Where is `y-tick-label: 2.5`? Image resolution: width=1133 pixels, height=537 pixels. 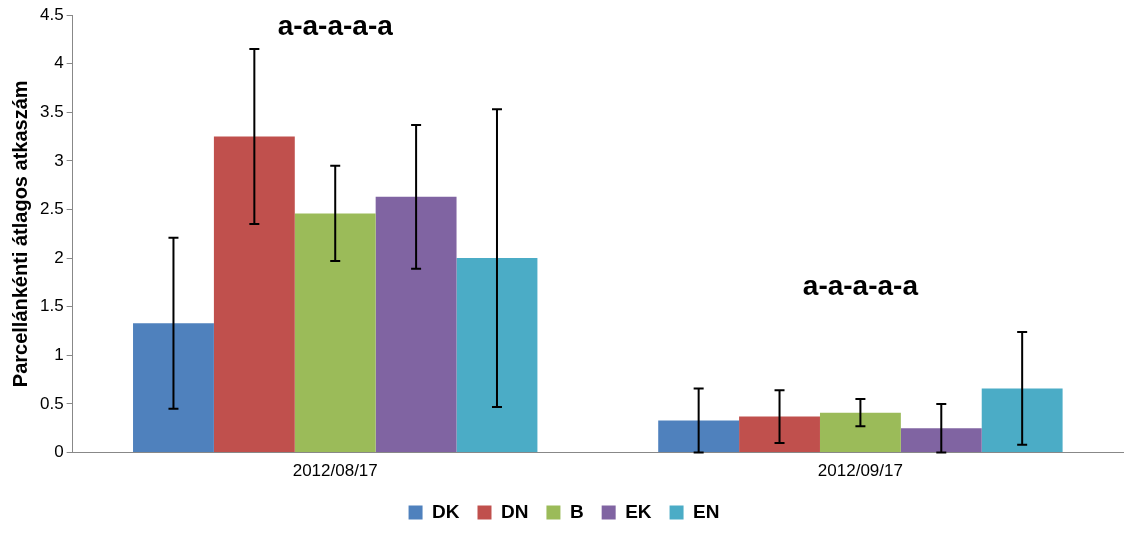 y-tick-label: 2.5 is located at coordinates (51, 209).